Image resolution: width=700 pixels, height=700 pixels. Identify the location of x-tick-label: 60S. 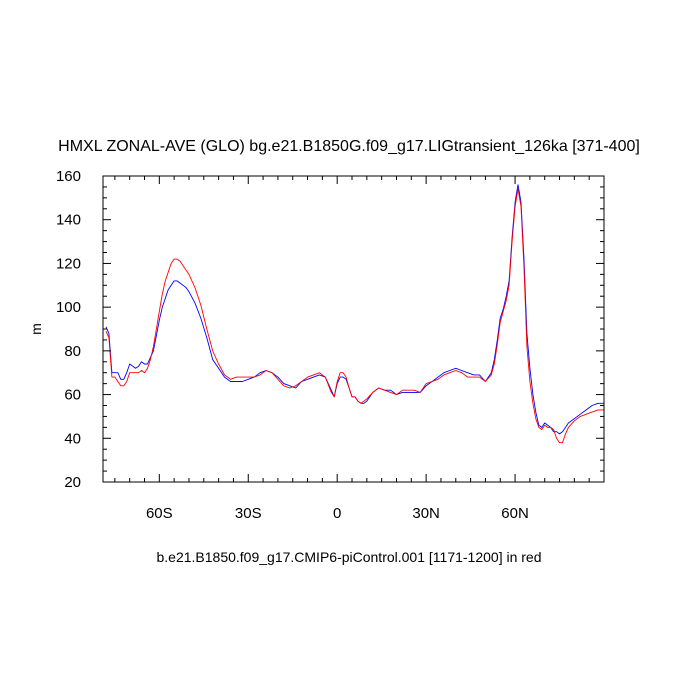
(159, 513).